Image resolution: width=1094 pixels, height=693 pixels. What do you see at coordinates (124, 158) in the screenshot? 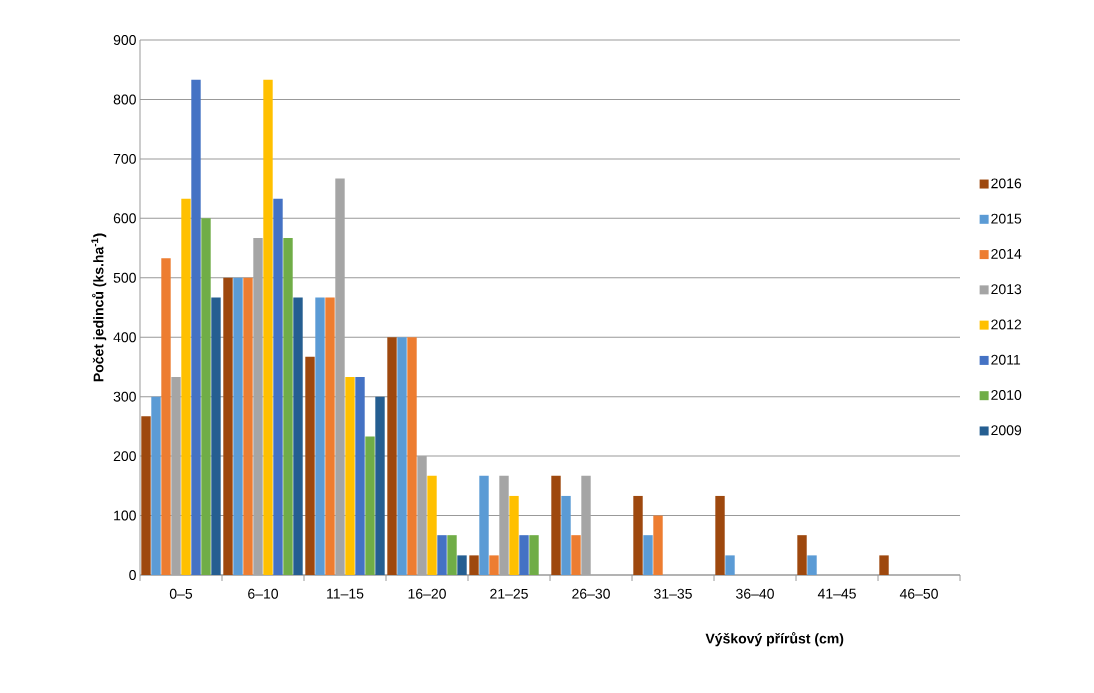
I see `y-tick-label: 700` at bounding box center [124, 158].